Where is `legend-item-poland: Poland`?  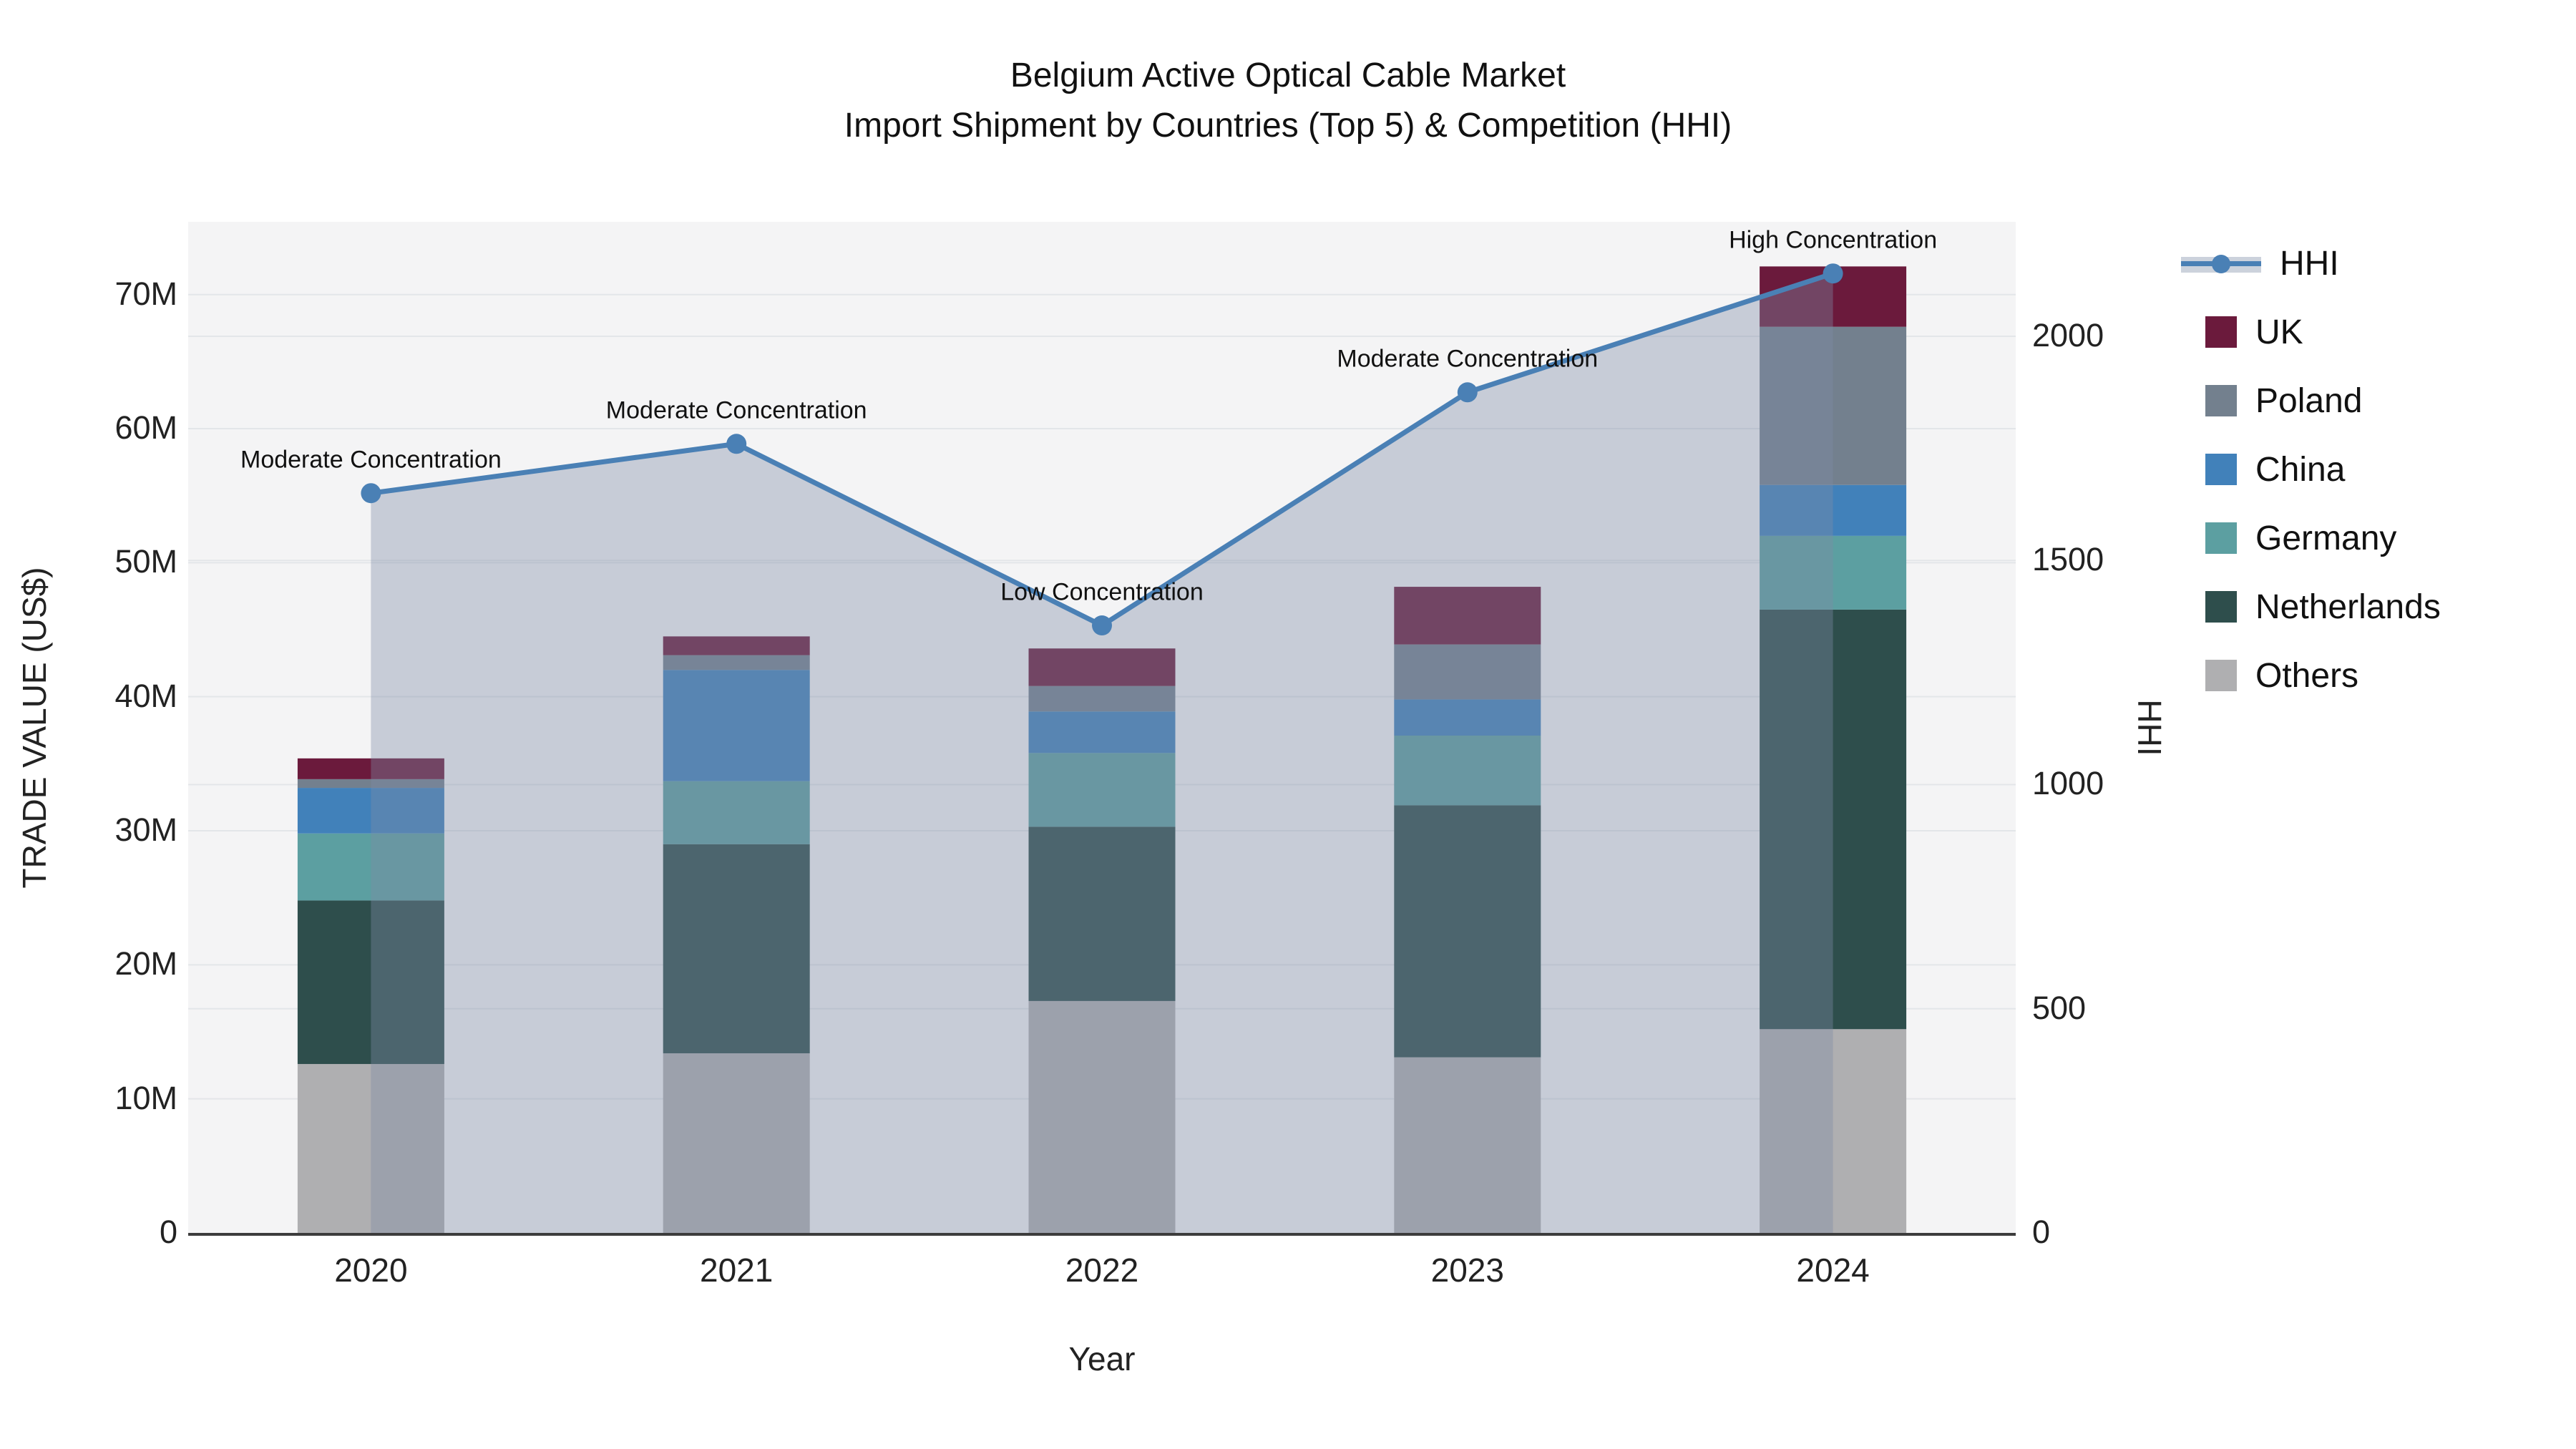 legend-item-poland: Poland is located at coordinates (2323, 400).